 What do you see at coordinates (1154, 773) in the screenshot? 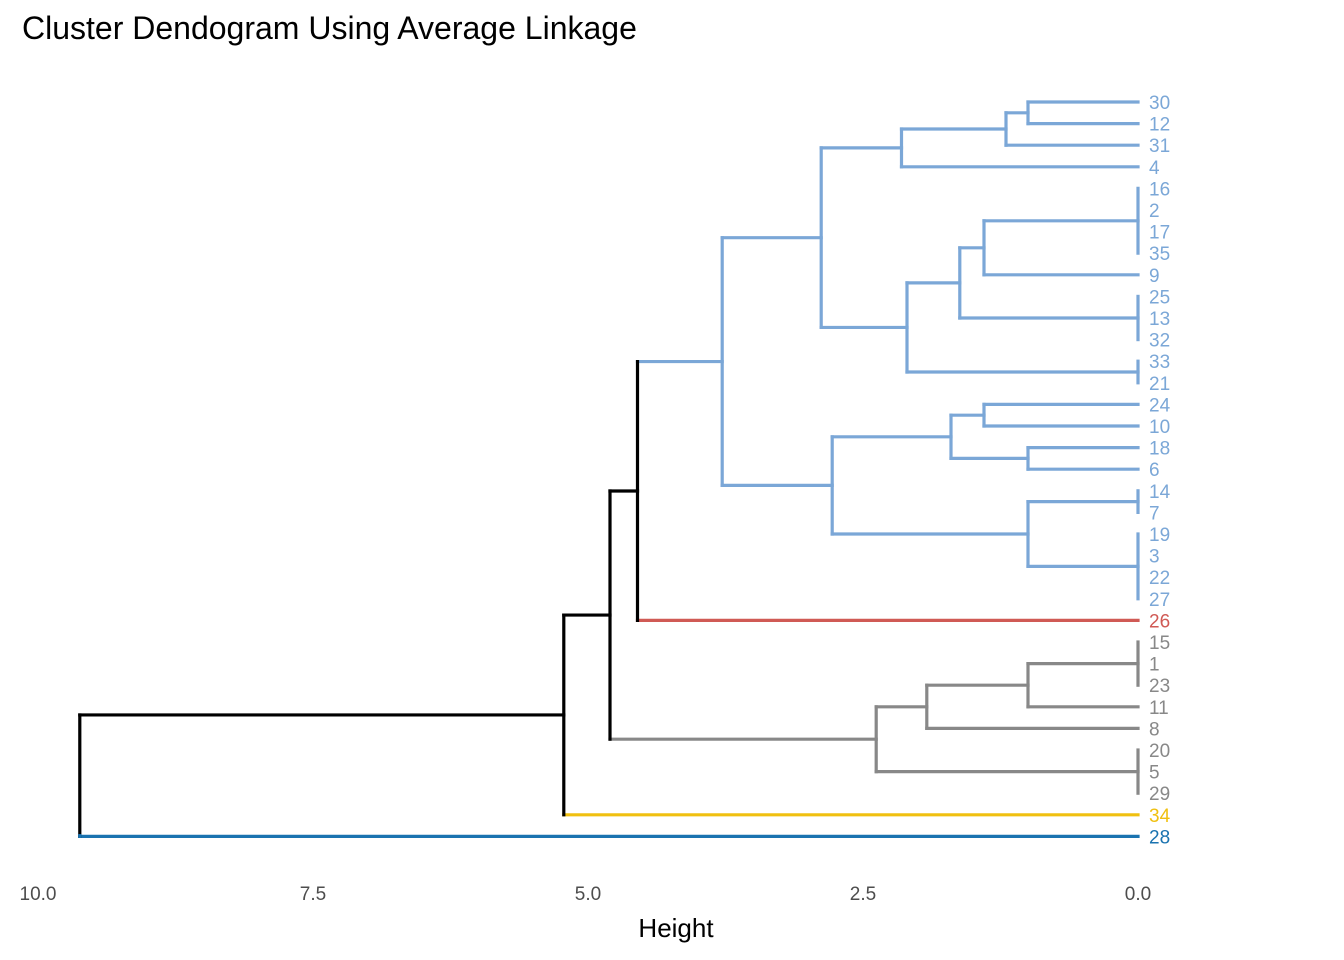
I see `leaf-label: 5` at bounding box center [1154, 773].